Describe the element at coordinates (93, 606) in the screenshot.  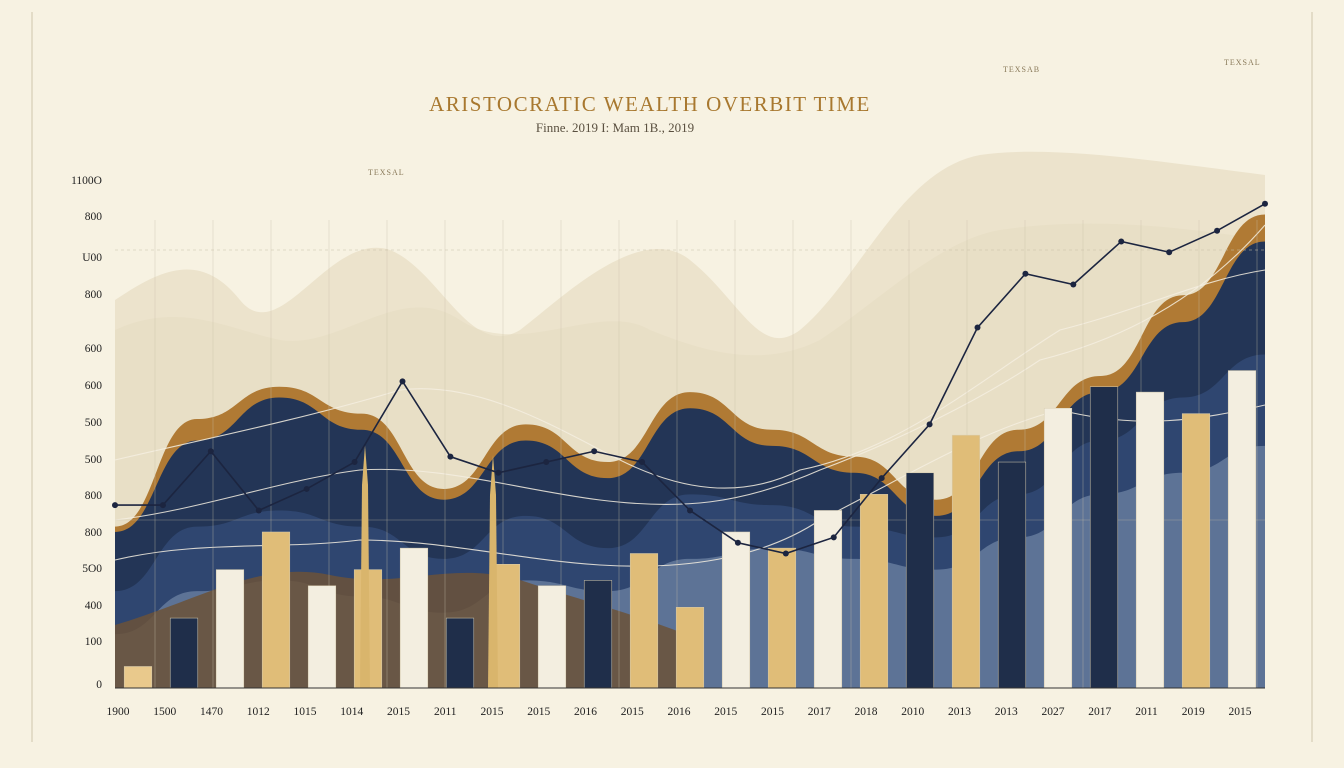
I see `y-tick-label: 400` at that location.